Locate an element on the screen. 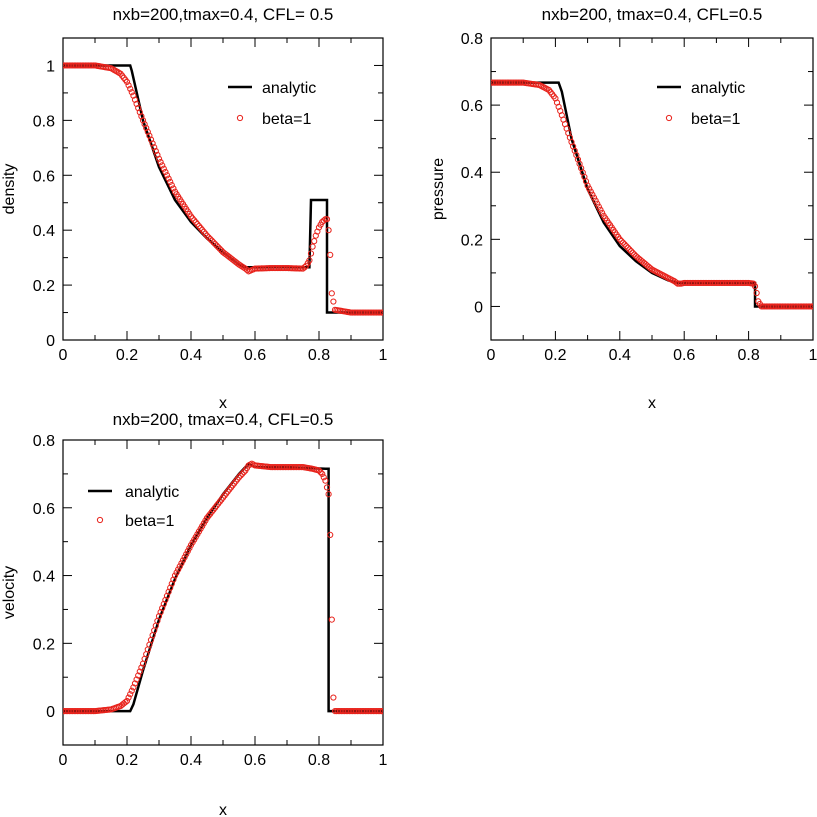 Image resolution: width=817 pixels, height=817 pixels. y-tick-label: 1 is located at coordinates (50, 66).